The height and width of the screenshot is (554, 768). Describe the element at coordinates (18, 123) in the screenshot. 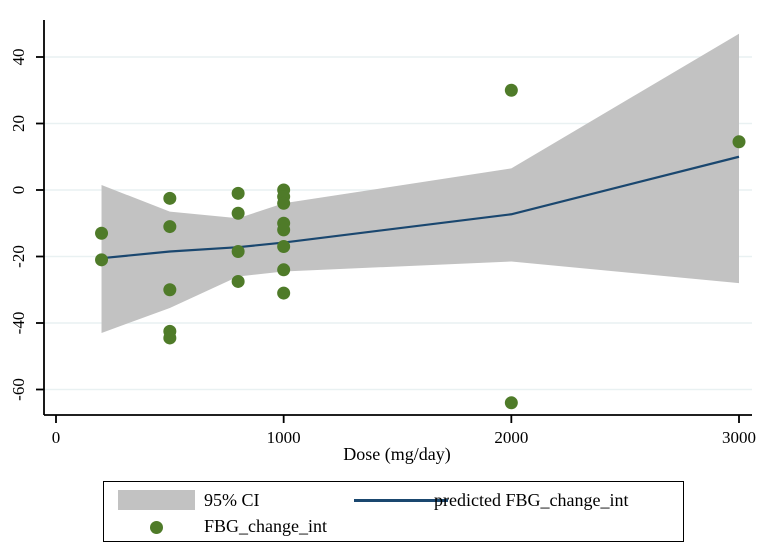

I see `y-tick-label: 20` at that location.